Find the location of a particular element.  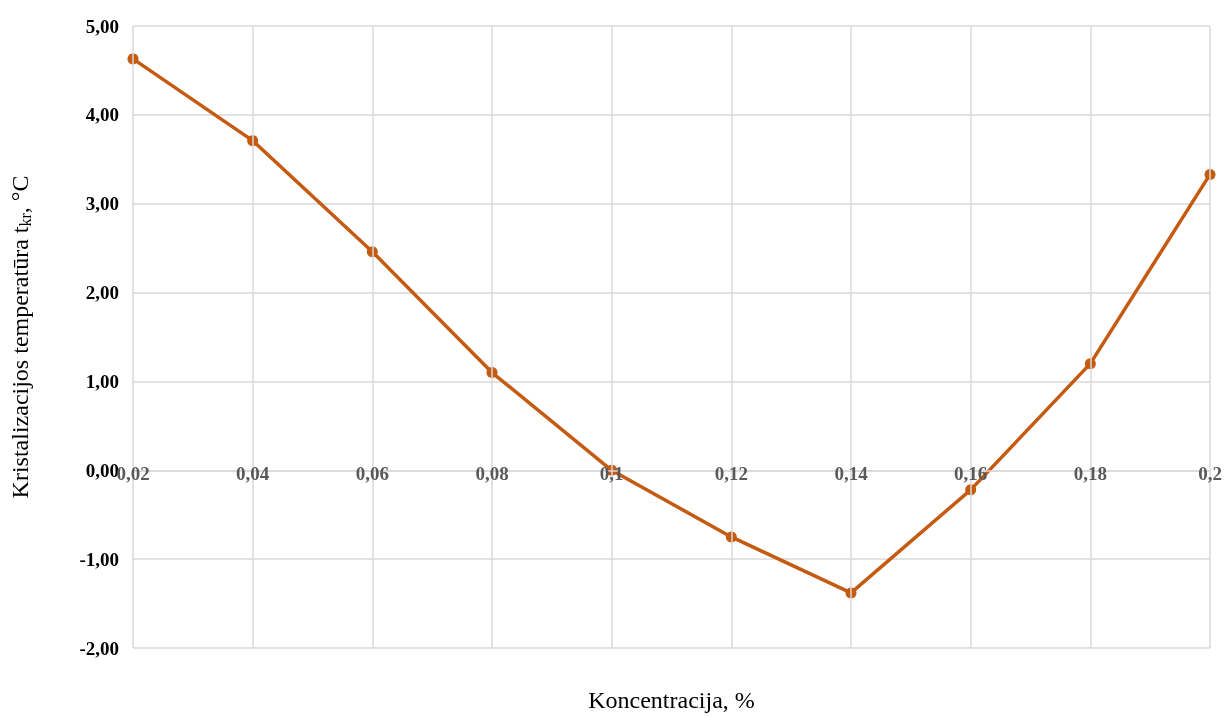

x-tick-label: 0,12 is located at coordinates (731, 473).